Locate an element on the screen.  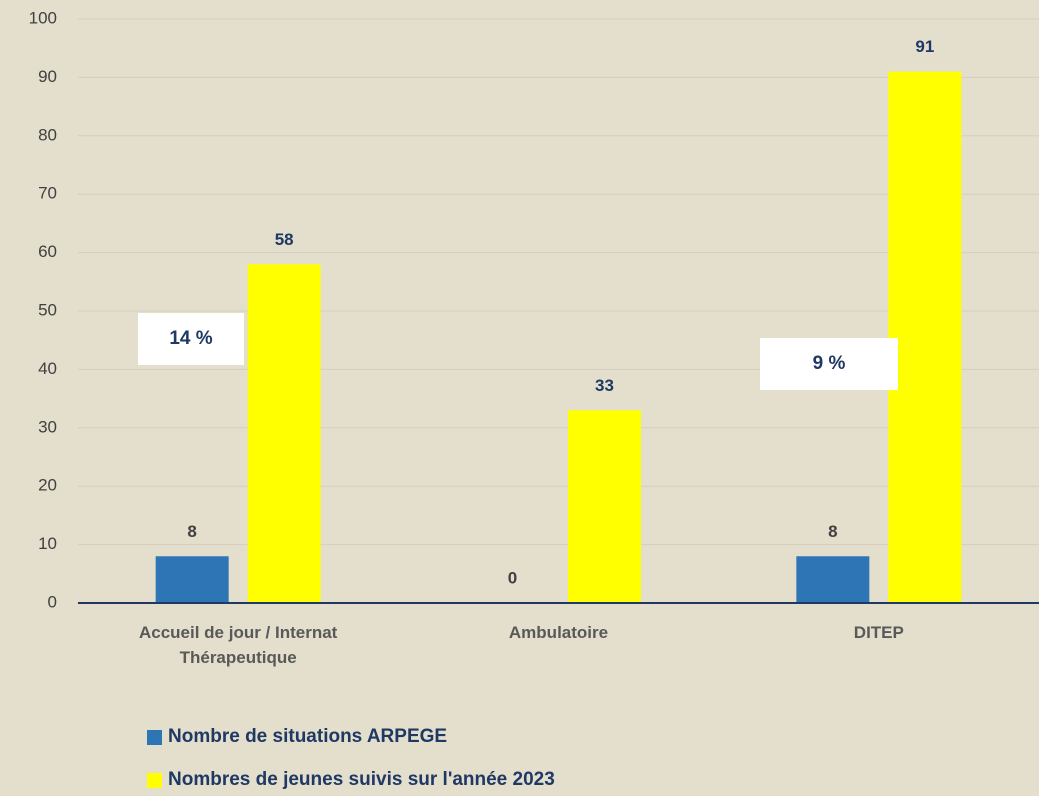
y-tick-label: 90 is located at coordinates (47, 76).